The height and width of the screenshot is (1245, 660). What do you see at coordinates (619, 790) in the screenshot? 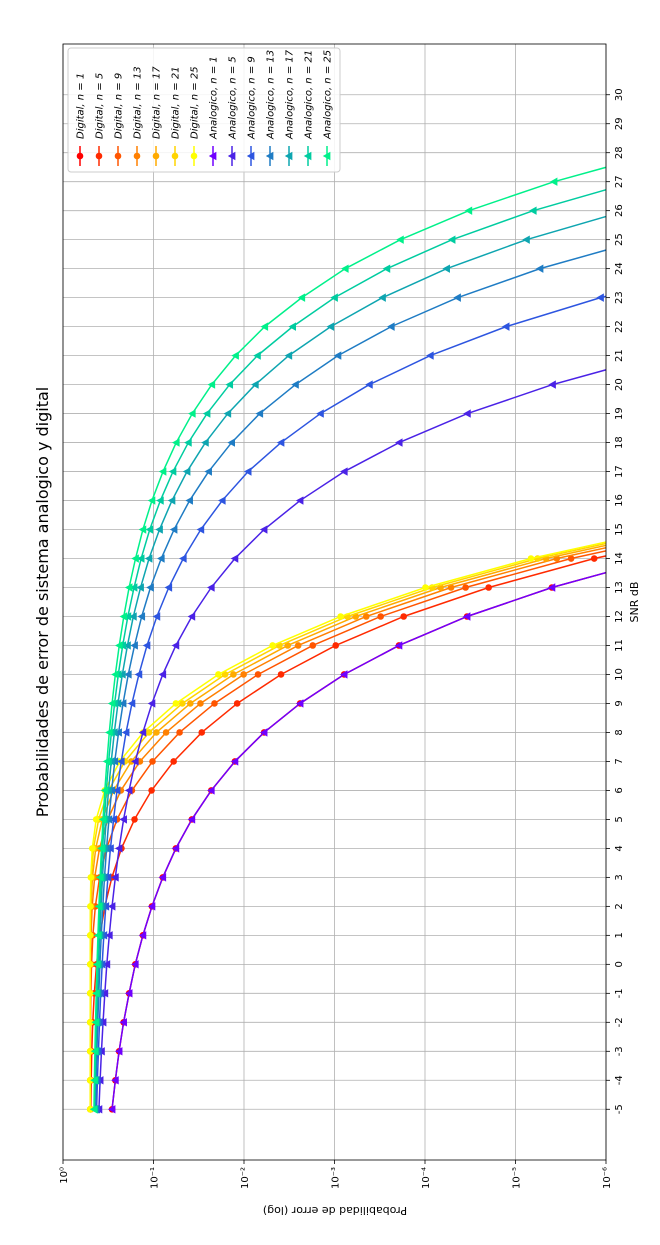
I see `x-tick-label: 6` at bounding box center [619, 790].